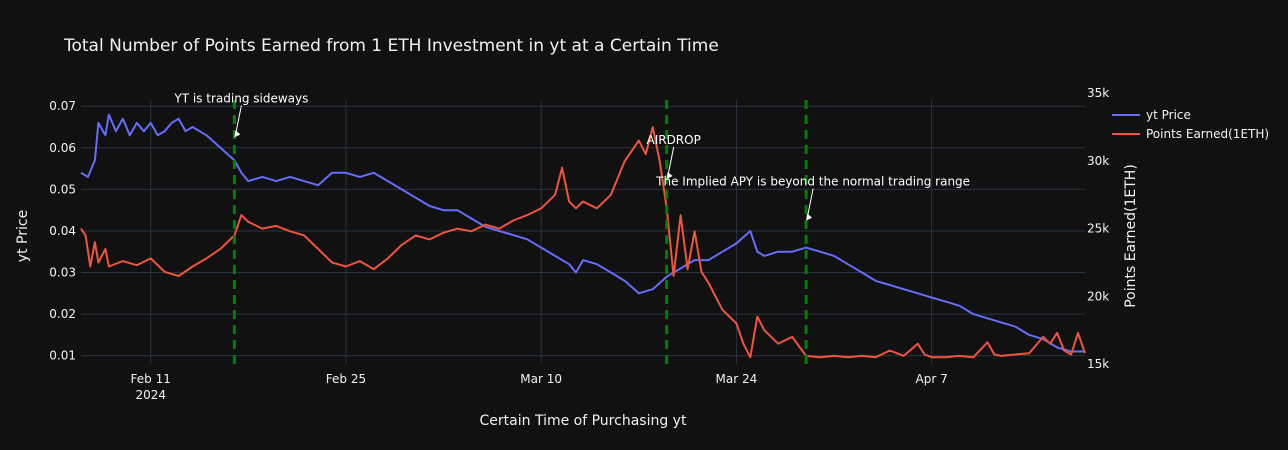  Describe the element at coordinates (1190, 124) in the screenshot. I see `legend: yt Price Points Earned(1ETH)` at that location.